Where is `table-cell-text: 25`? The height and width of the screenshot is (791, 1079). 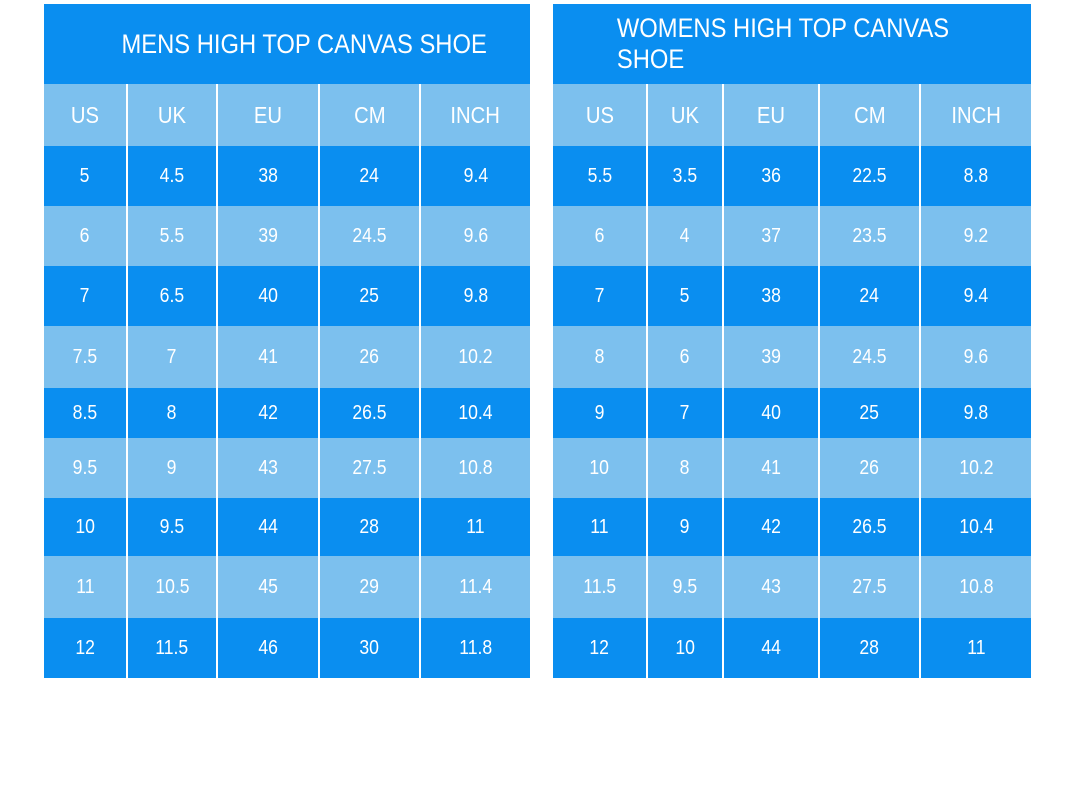 table-cell-text: 25 is located at coordinates (369, 295).